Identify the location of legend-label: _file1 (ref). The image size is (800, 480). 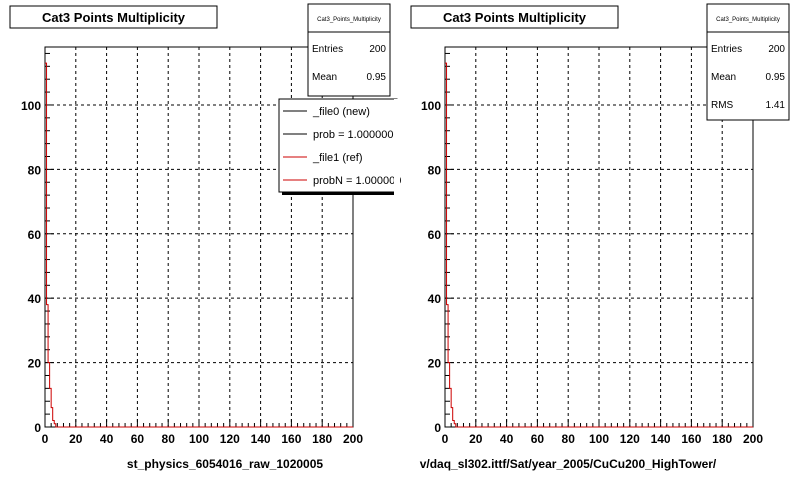
(337, 158).